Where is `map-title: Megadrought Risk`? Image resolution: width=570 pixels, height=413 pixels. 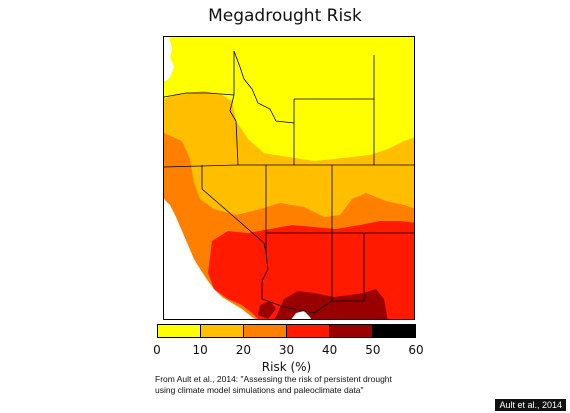 map-title: Megadrought Risk is located at coordinates (285, 16).